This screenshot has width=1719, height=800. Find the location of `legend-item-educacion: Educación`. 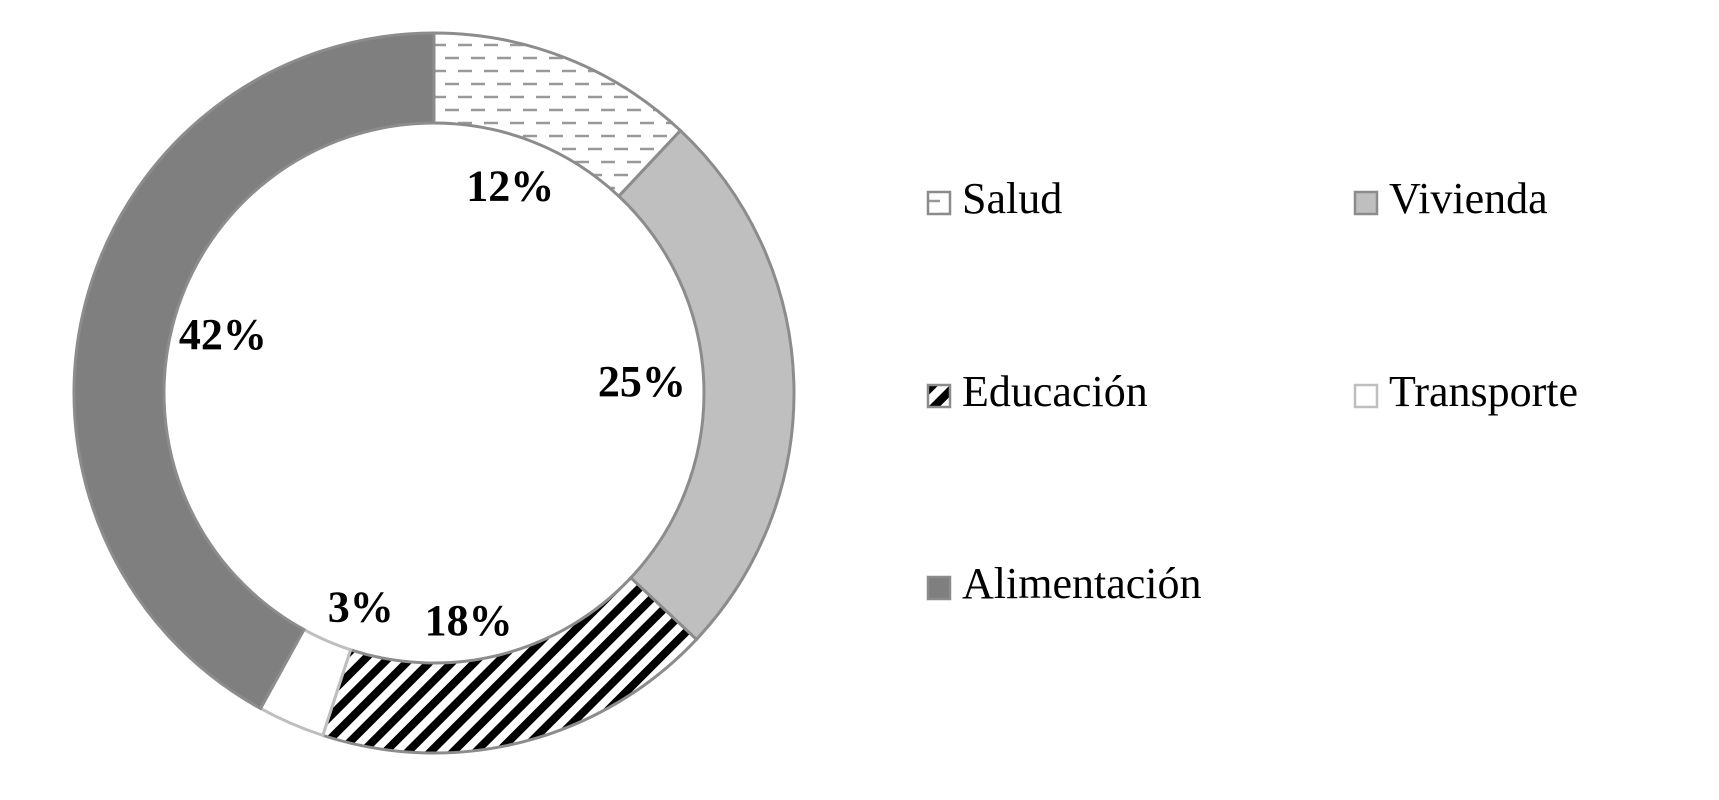

legend-item-educacion: Educación is located at coordinates (1037, 391).